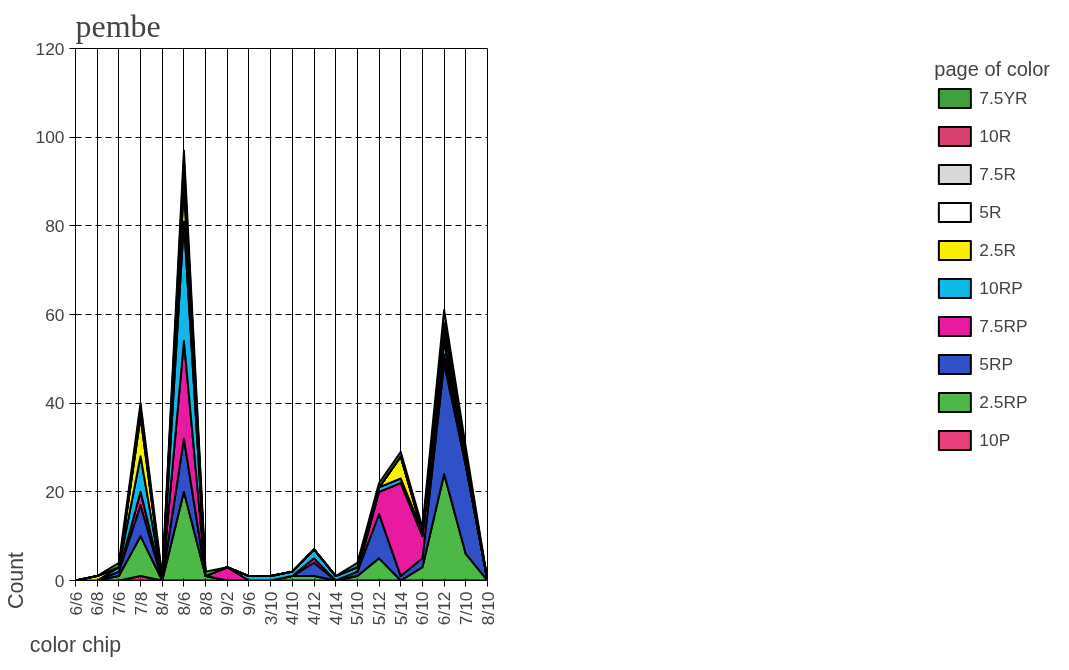 Image resolution: width=1069 pixels, height=670 pixels. Describe the element at coordinates (183, 603) in the screenshot. I see `x-tick-label: 8/6` at that location.